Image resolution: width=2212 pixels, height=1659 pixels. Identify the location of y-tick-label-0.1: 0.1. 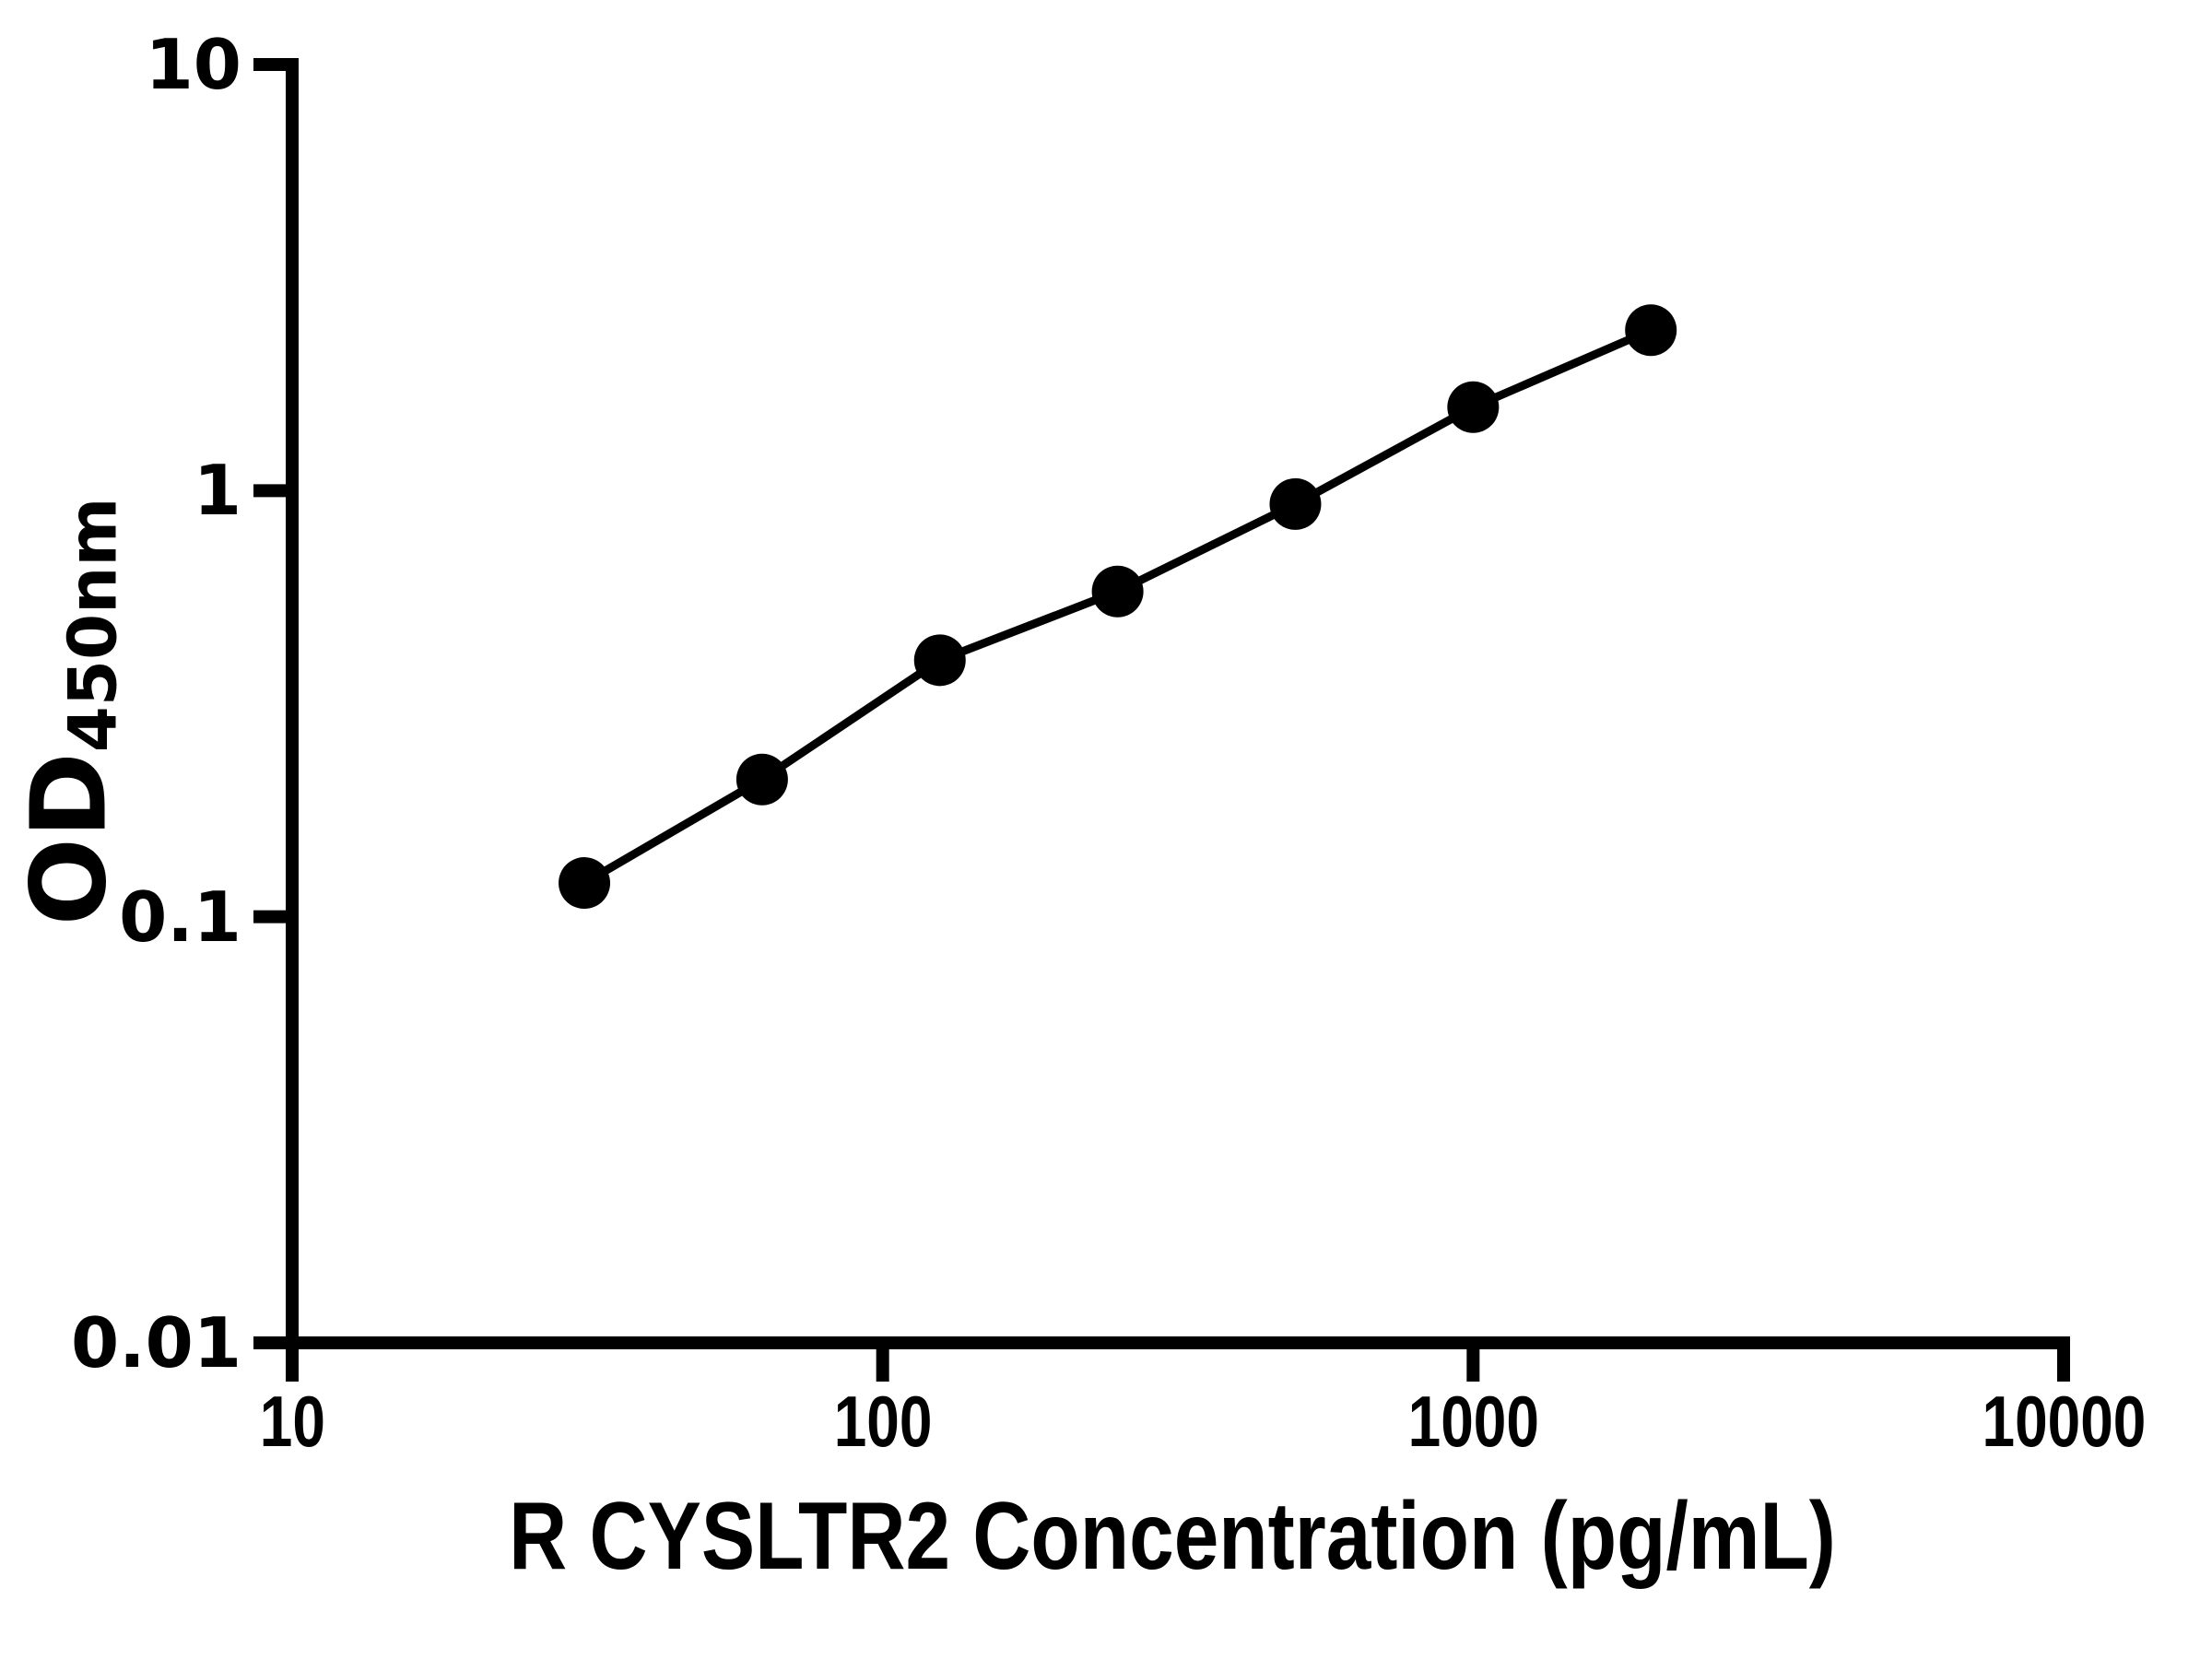
(180, 917).